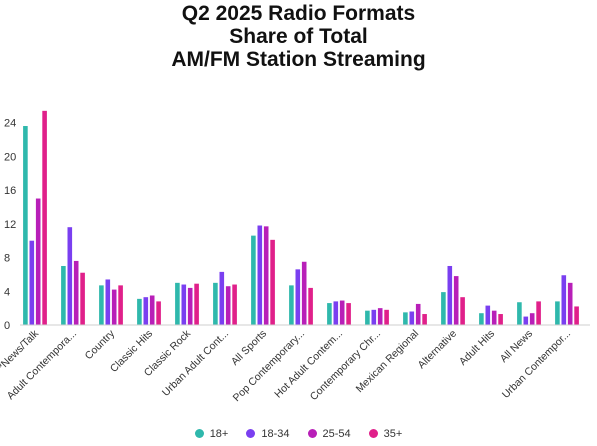  What do you see at coordinates (272, 282) in the screenshot?
I see `bar-35+-6` at bounding box center [272, 282].